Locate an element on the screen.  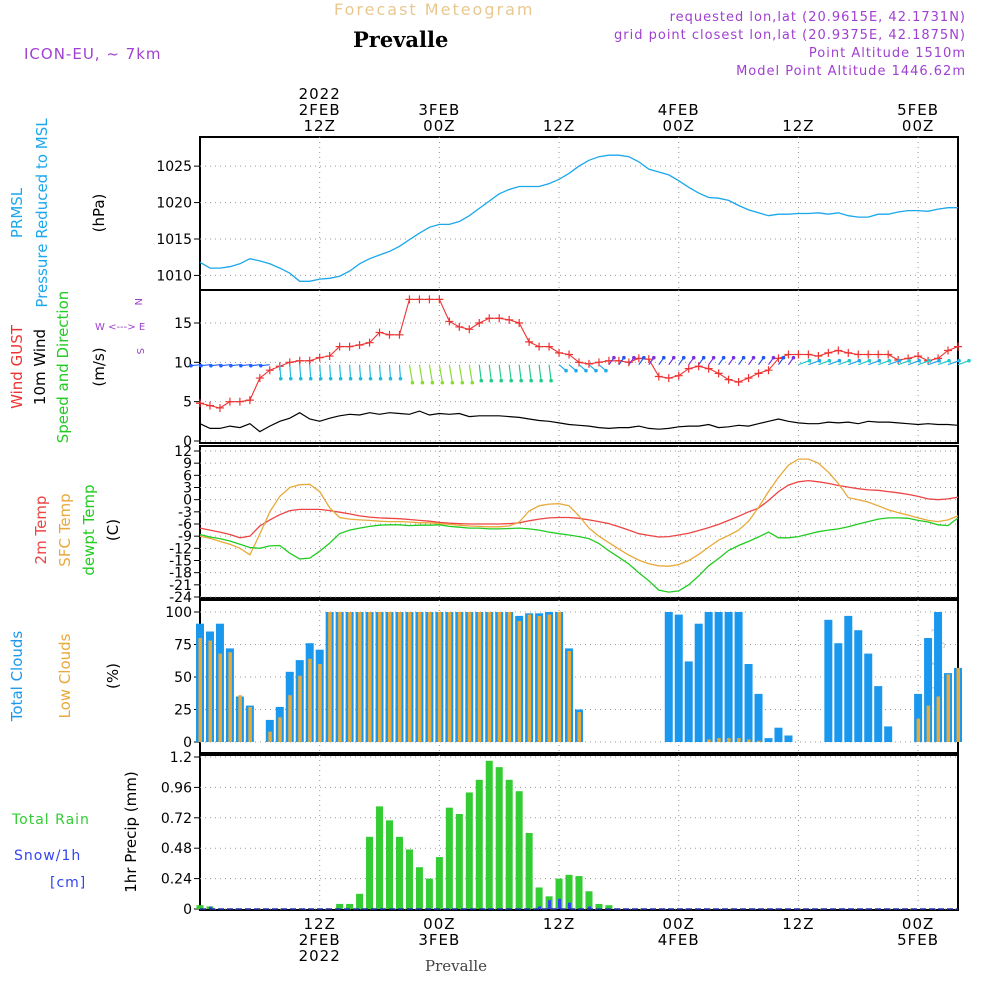
meteogram-title: Forecast Meteogram is located at coordinates (434, 9).